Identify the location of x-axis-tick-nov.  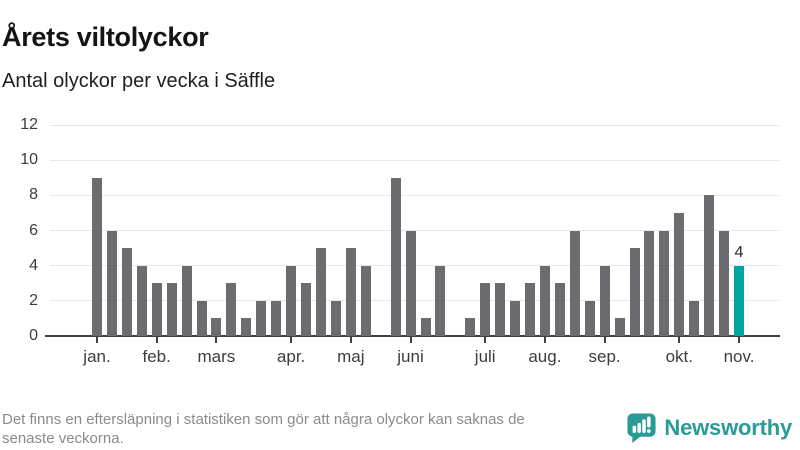
(739, 340).